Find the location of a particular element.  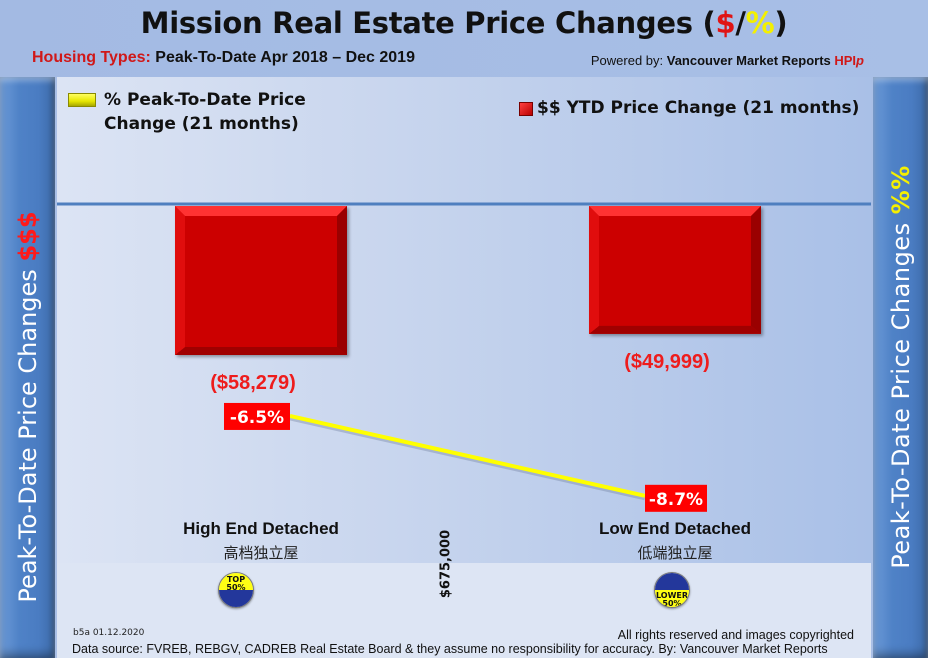

category-label: High End Detached is located at coordinates (261, 528).